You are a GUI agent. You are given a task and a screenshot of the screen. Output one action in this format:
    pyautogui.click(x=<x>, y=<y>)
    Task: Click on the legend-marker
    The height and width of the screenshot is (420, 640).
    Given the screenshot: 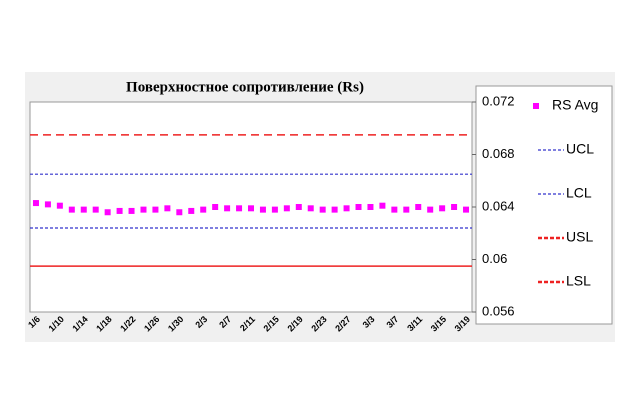 What is the action you would take?
    pyautogui.click(x=536, y=106)
    